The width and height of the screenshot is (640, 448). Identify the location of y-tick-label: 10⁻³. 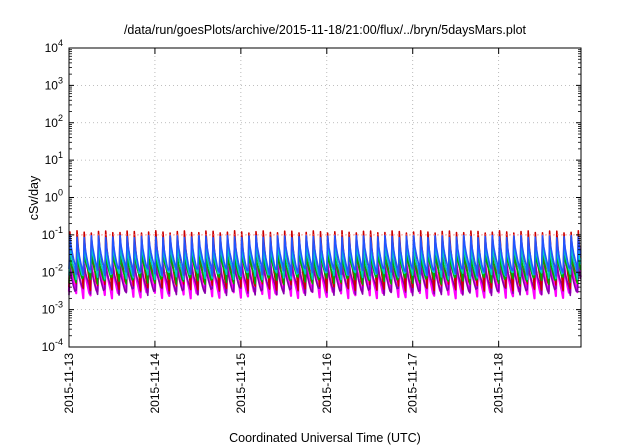
(52, 308).